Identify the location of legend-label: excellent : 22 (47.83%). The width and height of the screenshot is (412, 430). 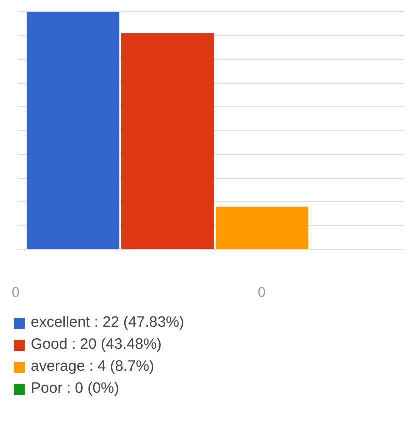
(107, 323).